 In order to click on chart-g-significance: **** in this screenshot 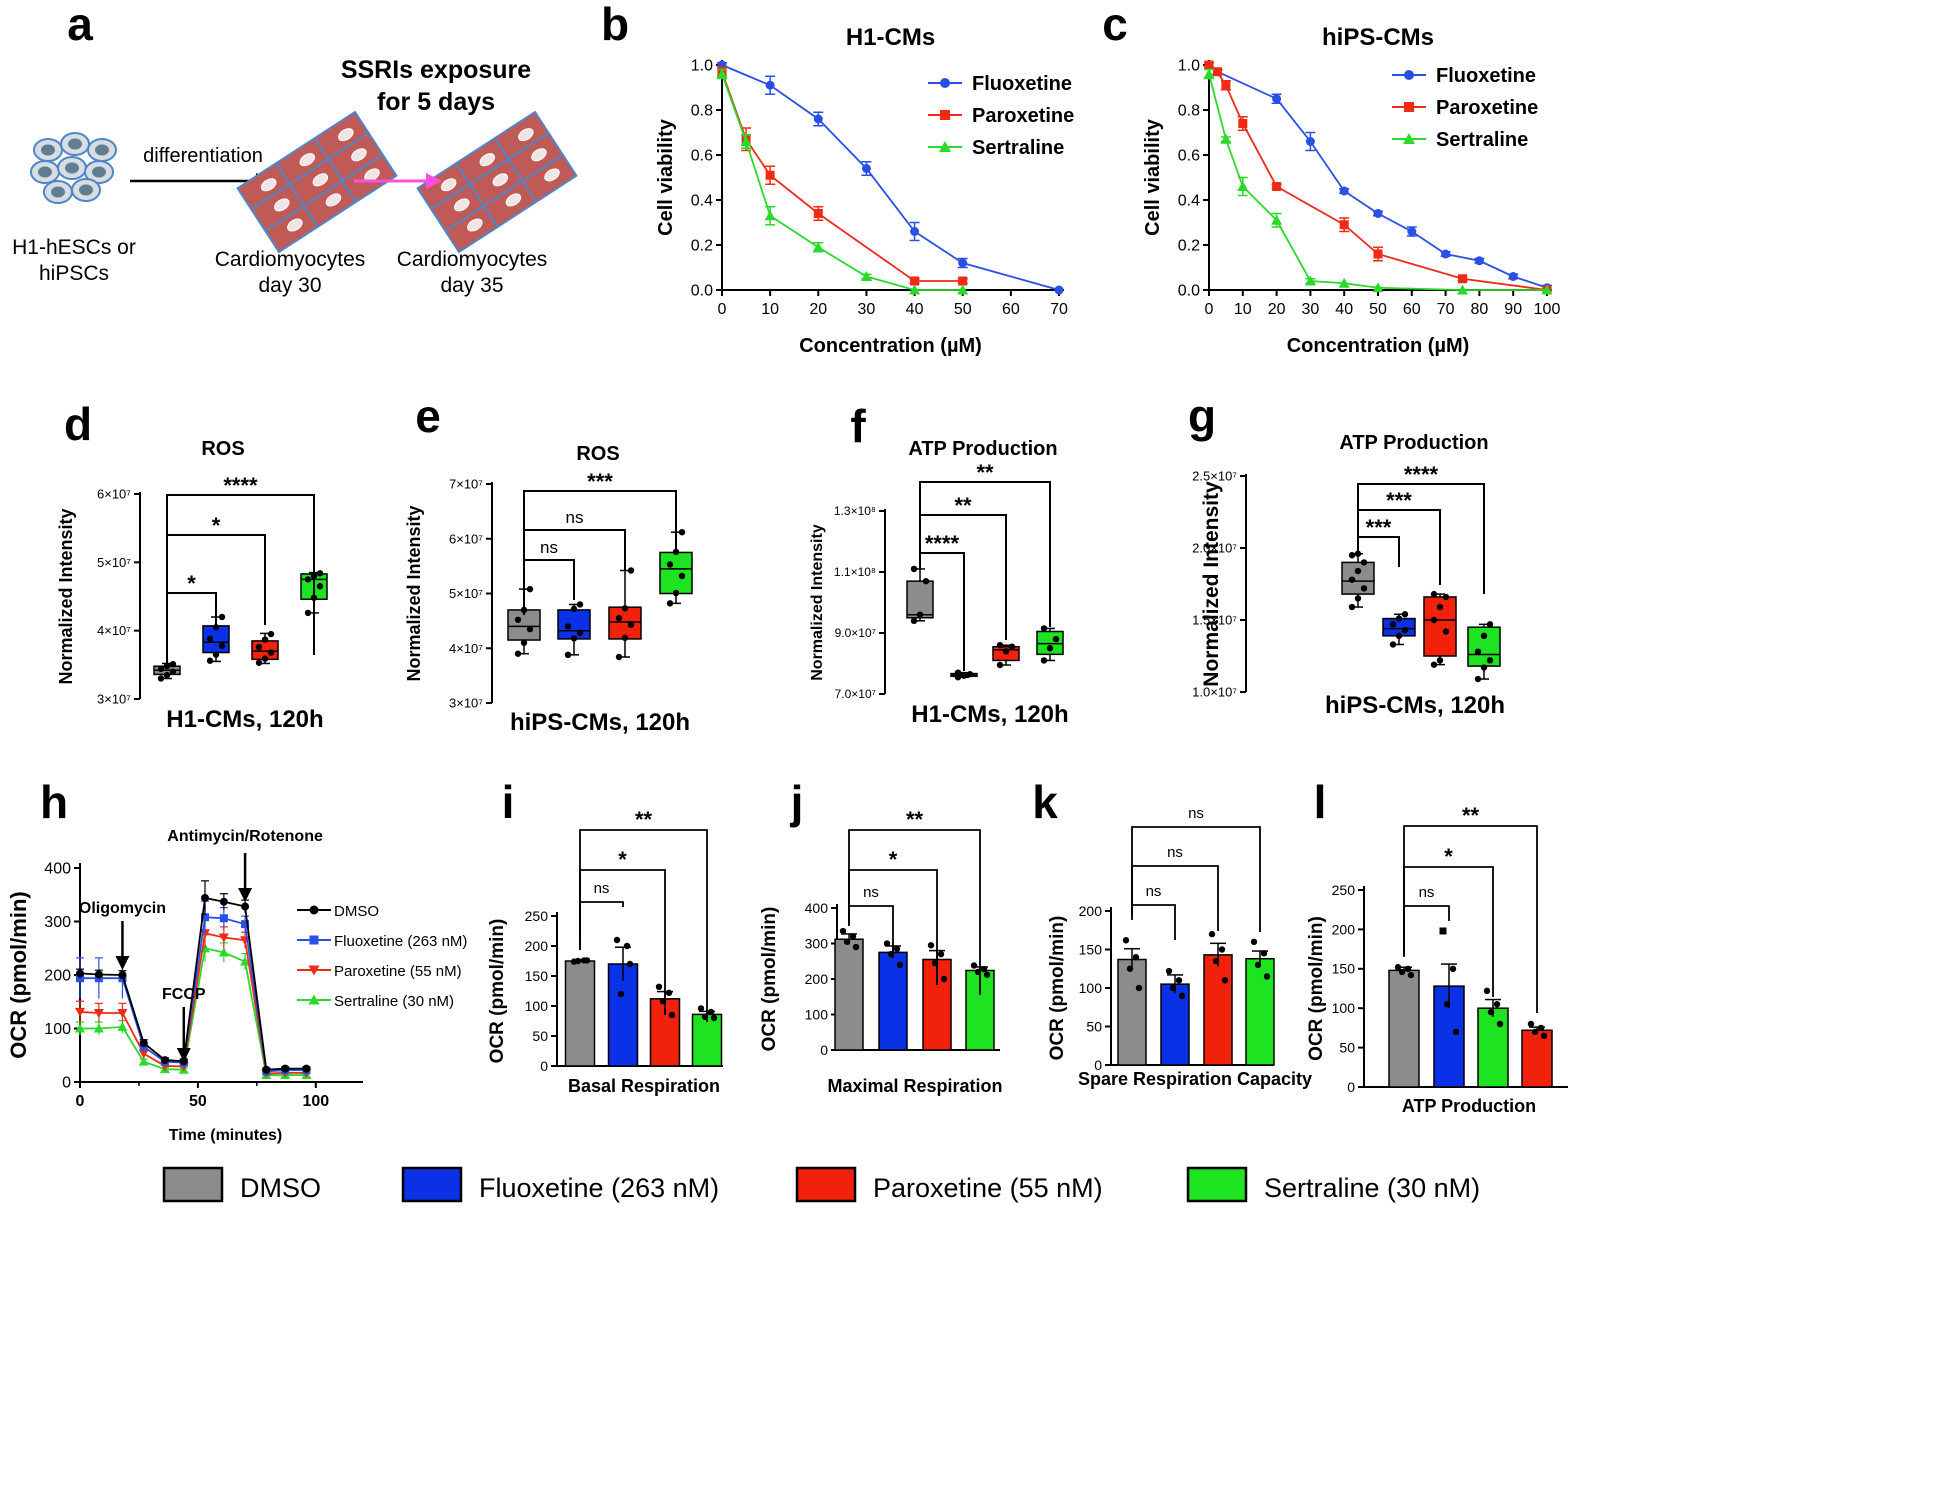, I will do `click(1421, 474)`.